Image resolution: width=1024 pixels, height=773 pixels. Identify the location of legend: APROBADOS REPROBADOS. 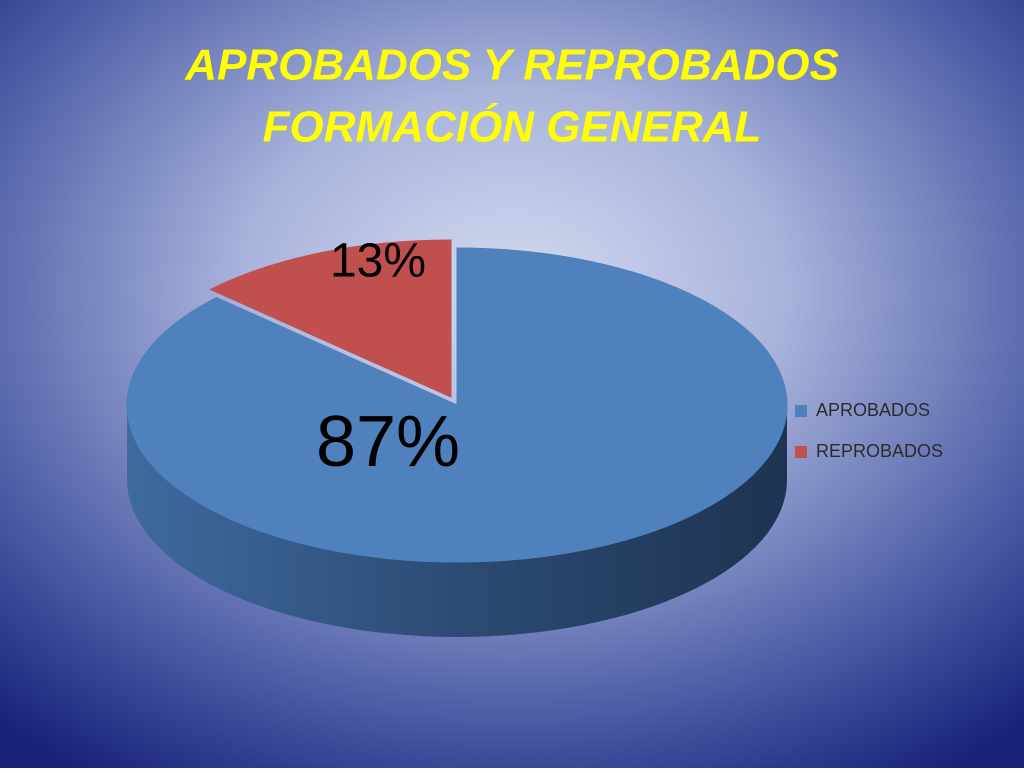
(869, 430).